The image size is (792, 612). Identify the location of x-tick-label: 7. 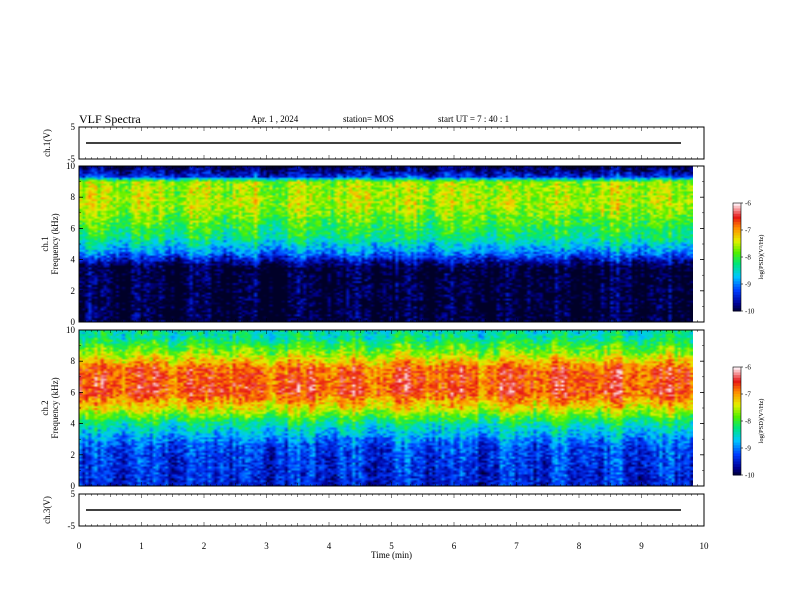
(516, 546).